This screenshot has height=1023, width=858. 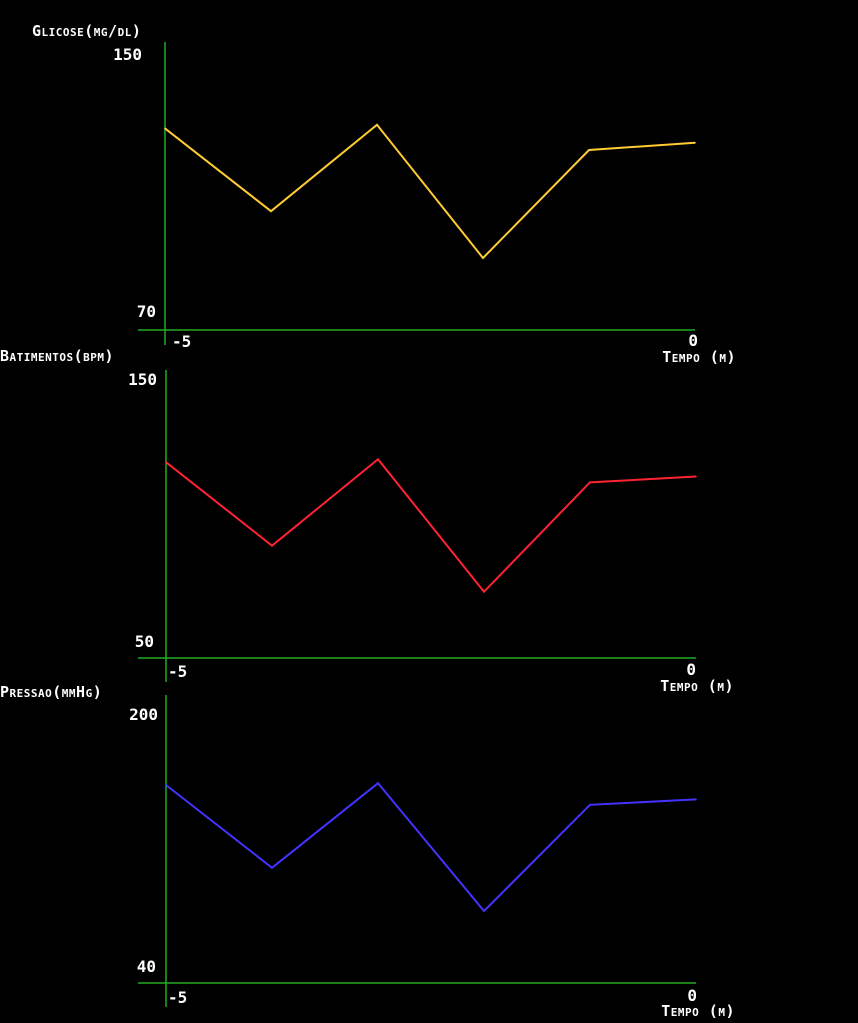 I want to click on y-tick-label-min: 40, so click(x=146, y=966).